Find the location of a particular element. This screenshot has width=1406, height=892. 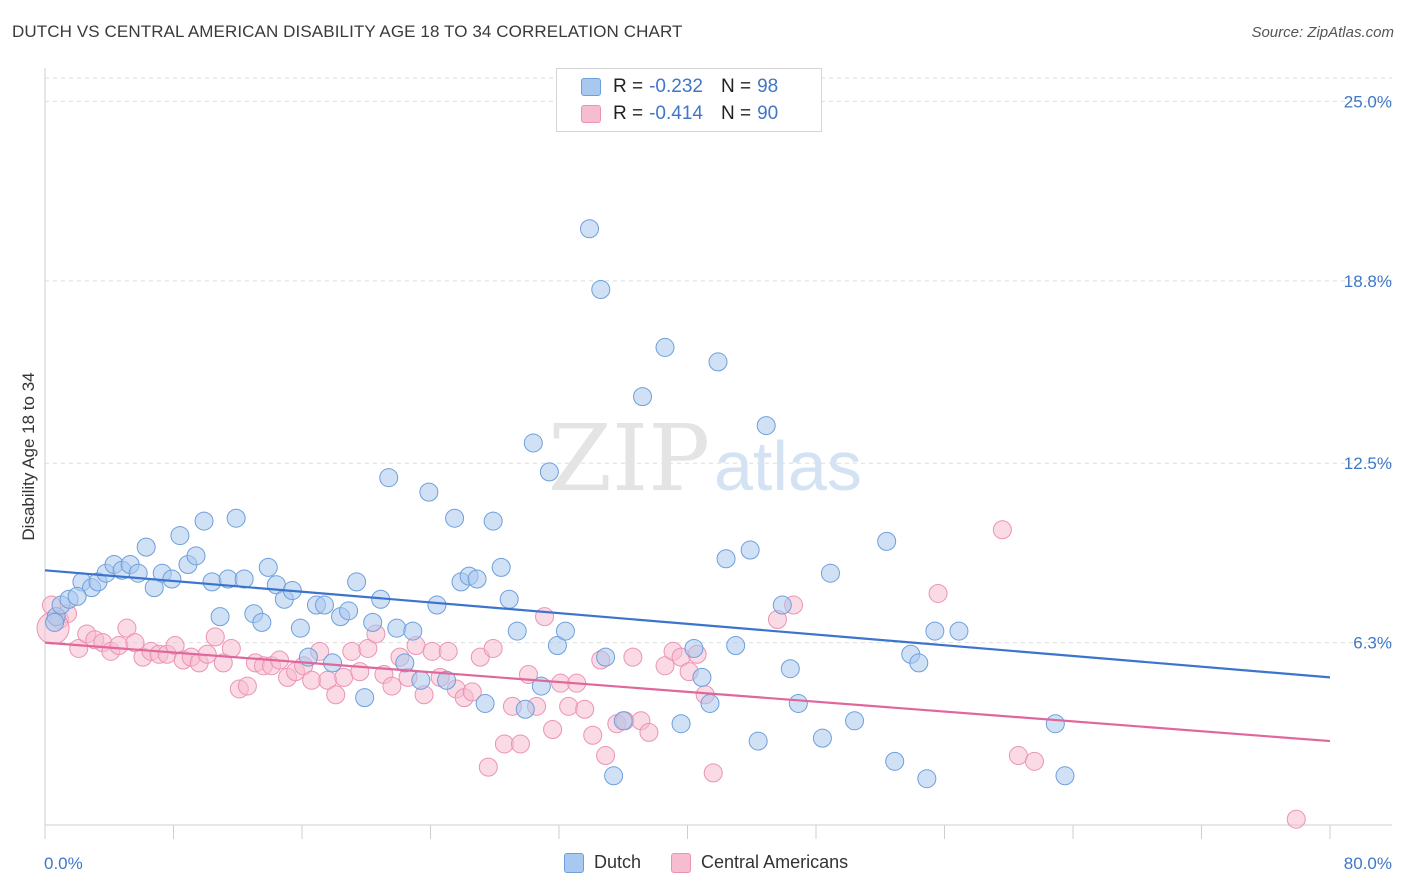

chart-source: Source: ZipAtlas.com is located at coordinates (1322, 32).